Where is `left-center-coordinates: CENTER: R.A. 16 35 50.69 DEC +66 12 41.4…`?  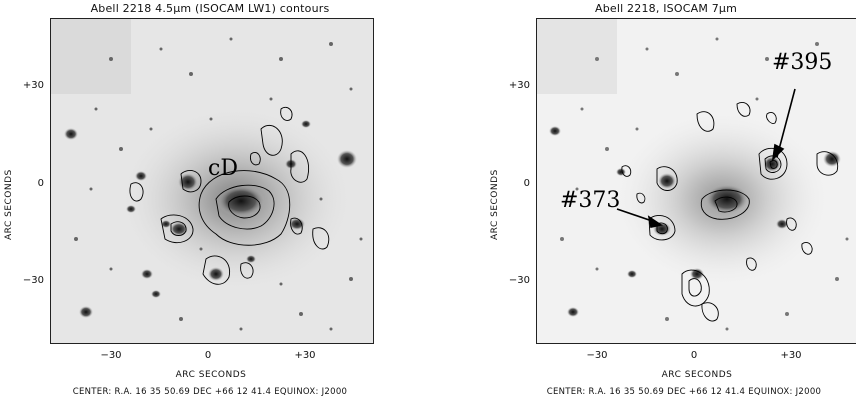
left-center-coordinates: CENTER: R.A. 16 35 50.69 DEC +66 12 41.4… is located at coordinates (210, 392).